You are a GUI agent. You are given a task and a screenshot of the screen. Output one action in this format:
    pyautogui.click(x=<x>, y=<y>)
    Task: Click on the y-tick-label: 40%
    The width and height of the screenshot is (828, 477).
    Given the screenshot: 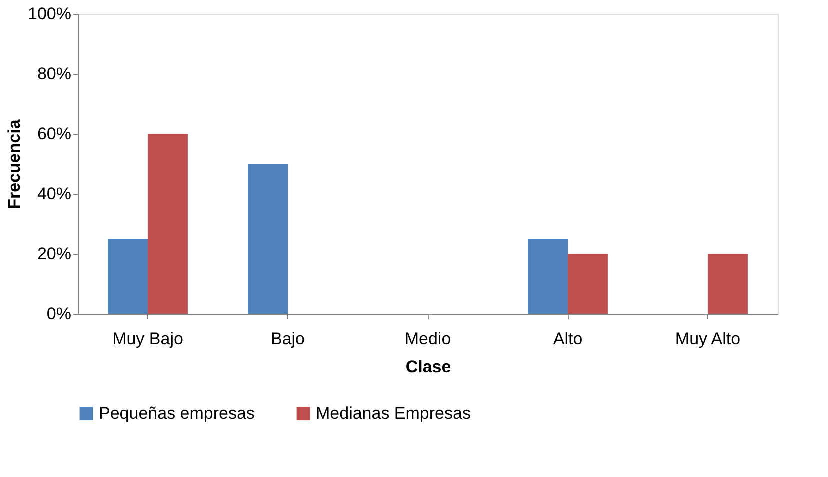 What is the action you would take?
    pyautogui.click(x=54, y=194)
    